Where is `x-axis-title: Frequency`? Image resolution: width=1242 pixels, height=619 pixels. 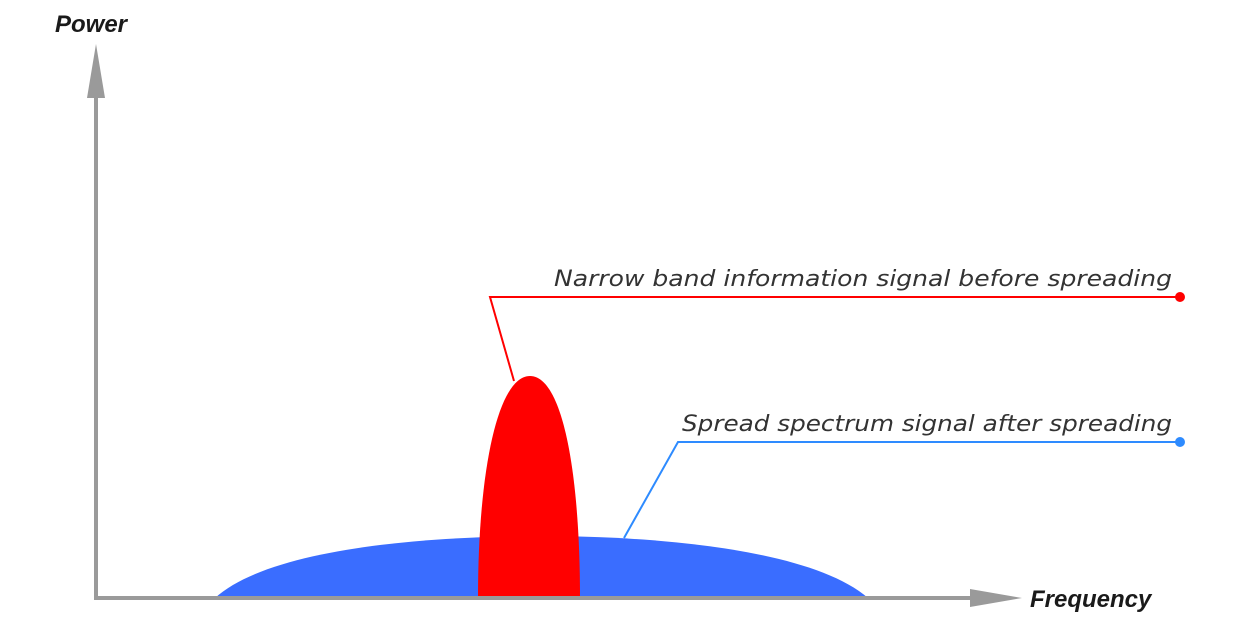 x-axis-title: Frequency is located at coordinates (1091, 599).